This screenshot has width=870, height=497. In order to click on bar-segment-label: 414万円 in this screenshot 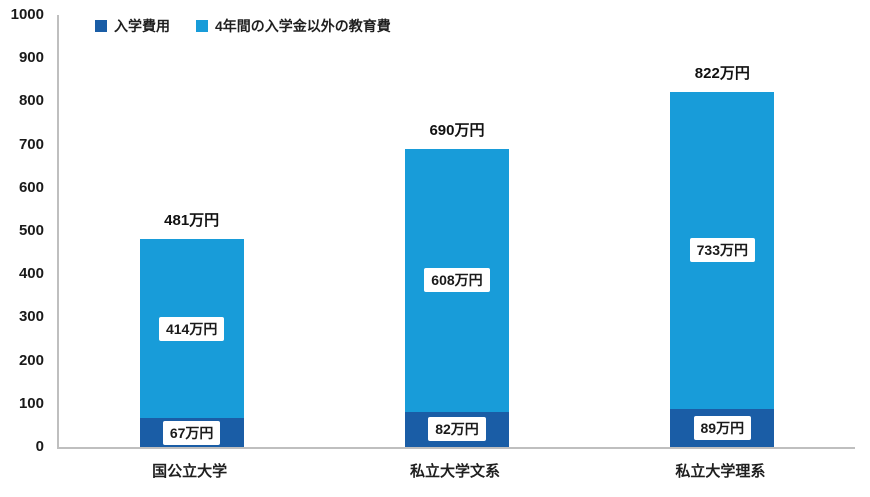, I will do `click(191, 328)`.